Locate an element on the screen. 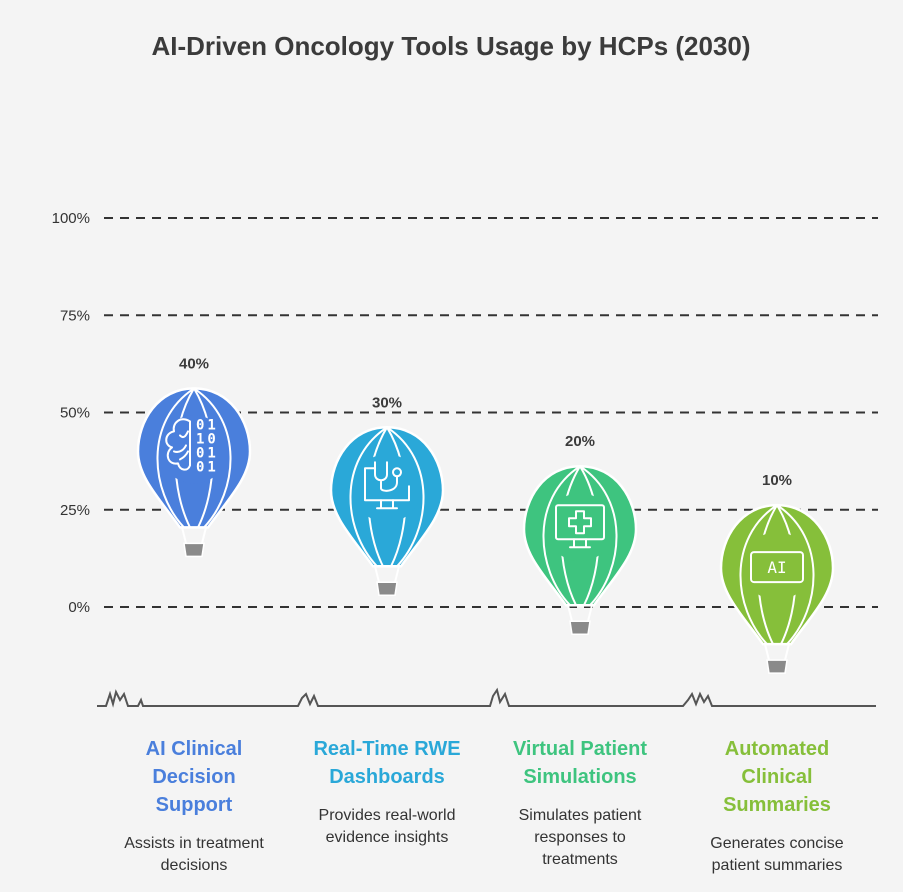 This screenshot has height=892, width=903. category-name: Virtual Patient Simulations is located at coordinates (580, 763).